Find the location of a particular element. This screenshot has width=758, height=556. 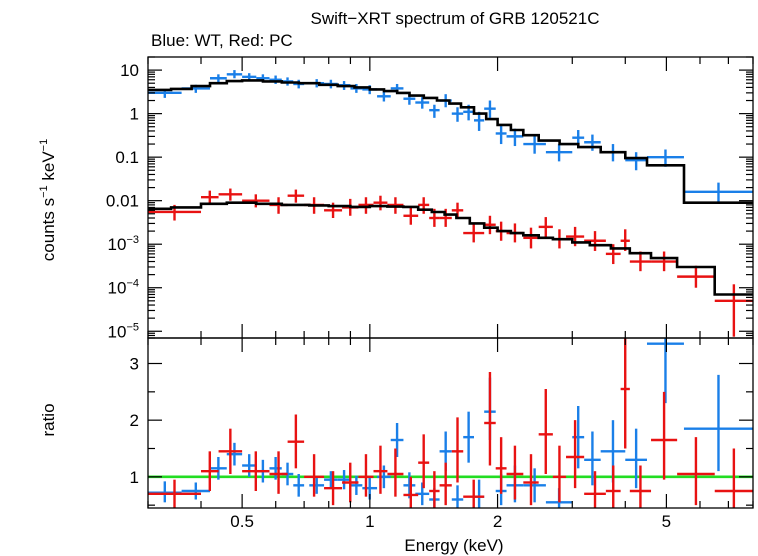

y-tick-label: 10⁻³ is located at coordinates (123, 244).